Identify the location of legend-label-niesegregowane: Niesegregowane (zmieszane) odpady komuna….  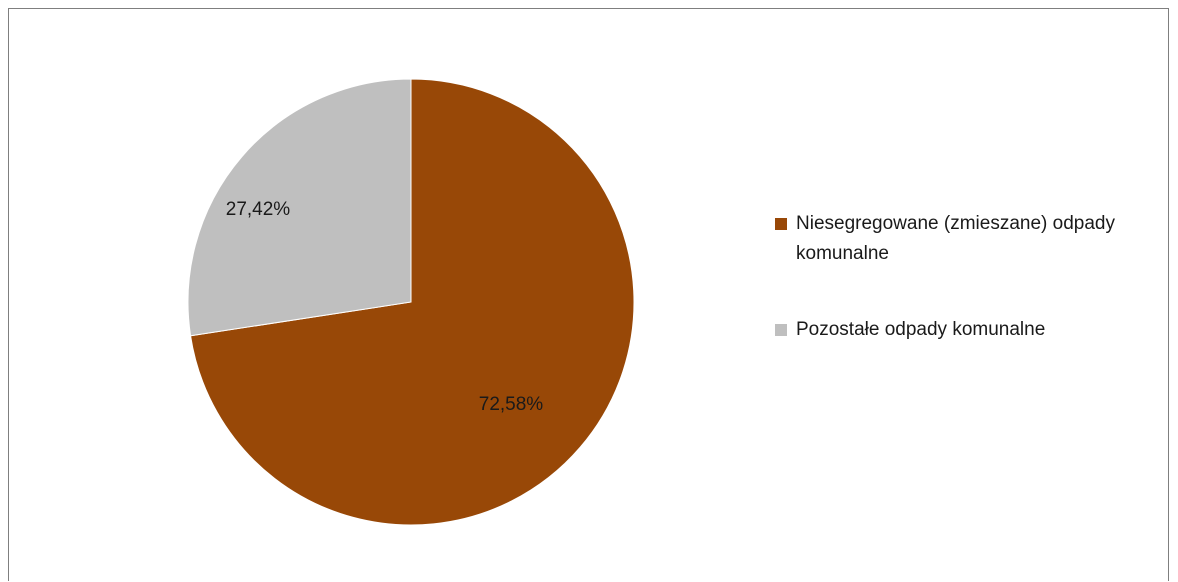
(955, 238).